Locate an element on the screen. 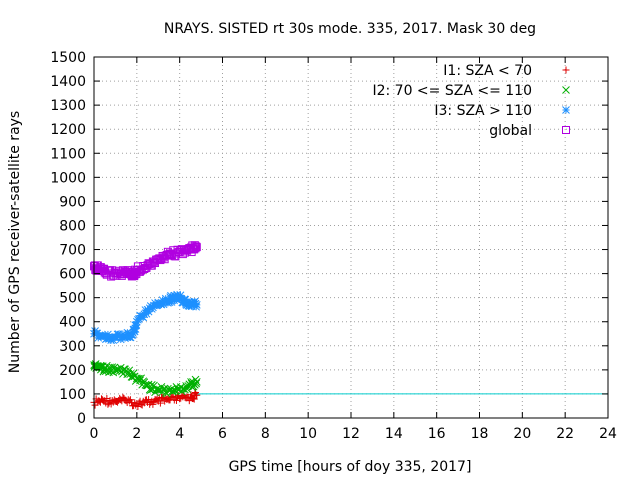 The width and height of the screenshot is (640, 480). x-tick-label: 12 is located at coordinates (351, 434).